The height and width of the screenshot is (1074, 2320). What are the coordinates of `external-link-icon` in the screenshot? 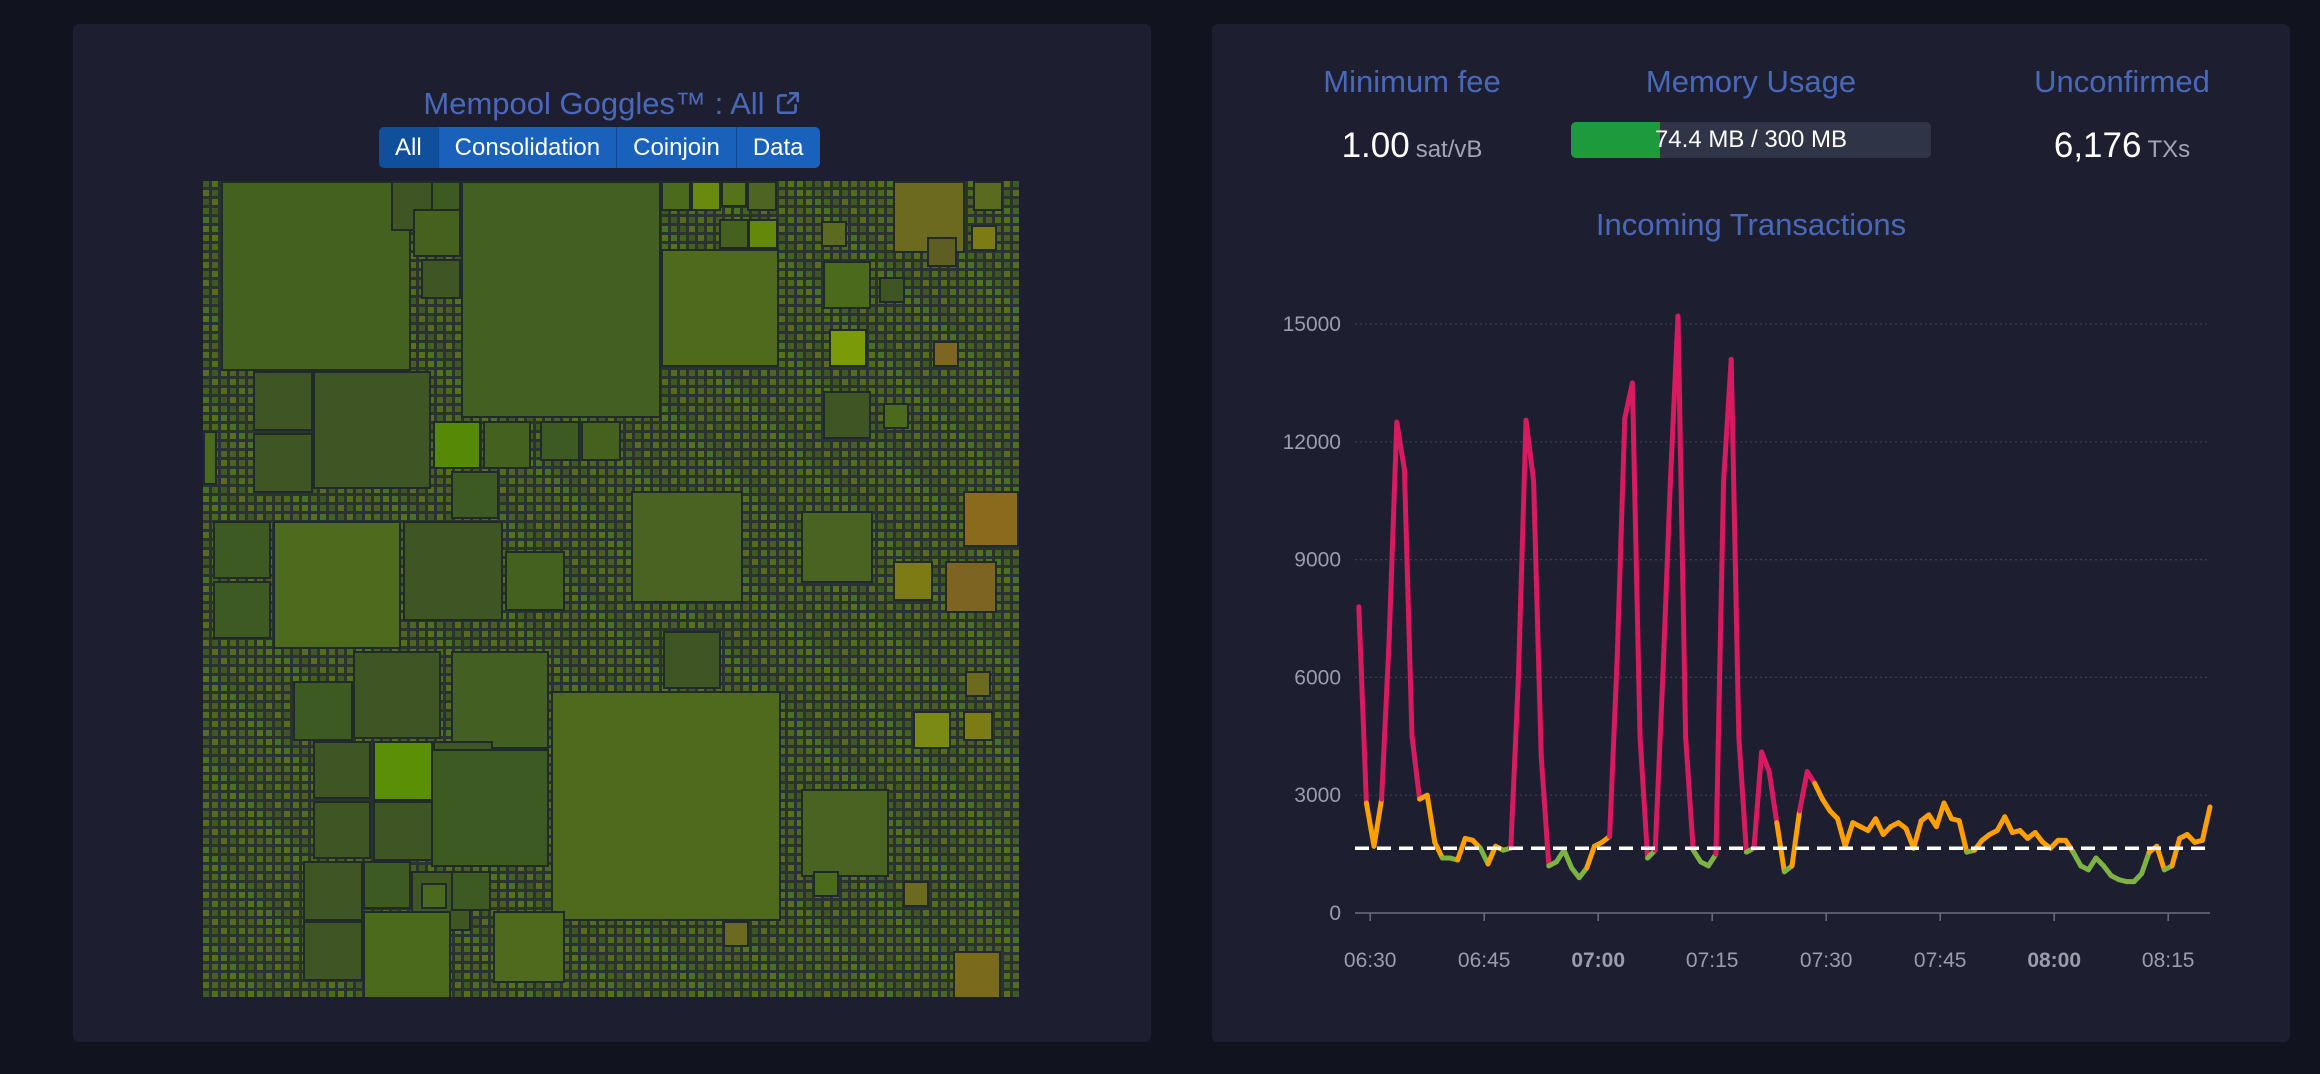 It's located at (788, 103).